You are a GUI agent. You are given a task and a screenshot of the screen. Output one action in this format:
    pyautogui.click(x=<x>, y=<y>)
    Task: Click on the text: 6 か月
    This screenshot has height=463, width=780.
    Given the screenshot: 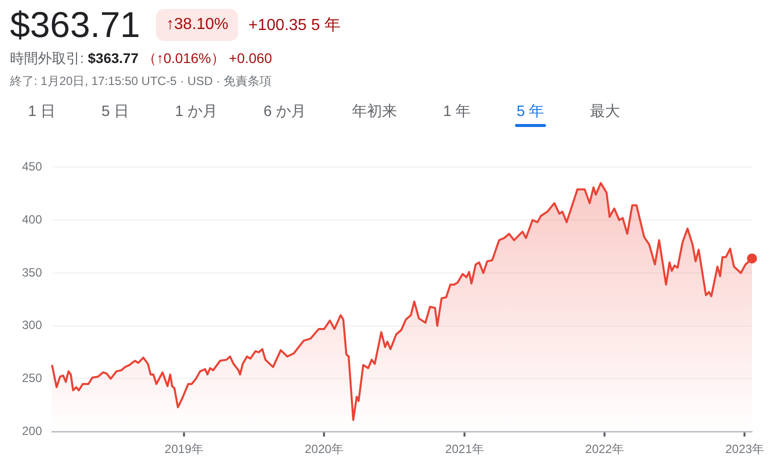 What is the action you would take?
    pyautogui.click(x=285, y=112)
    